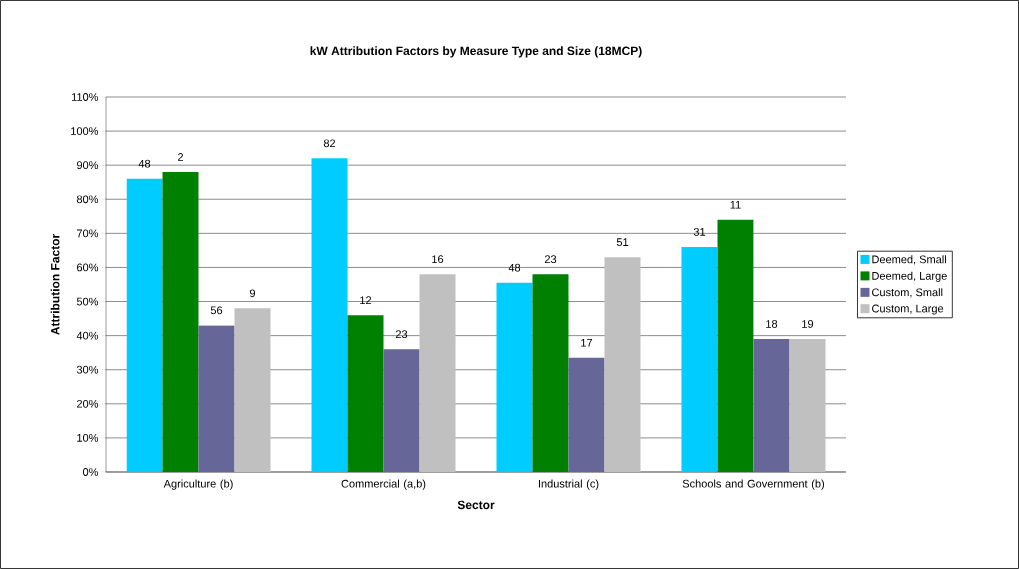  Describe the element at coordinates (88, 233) in the screenshot. I see `y-tick-label: 70%` at that location.